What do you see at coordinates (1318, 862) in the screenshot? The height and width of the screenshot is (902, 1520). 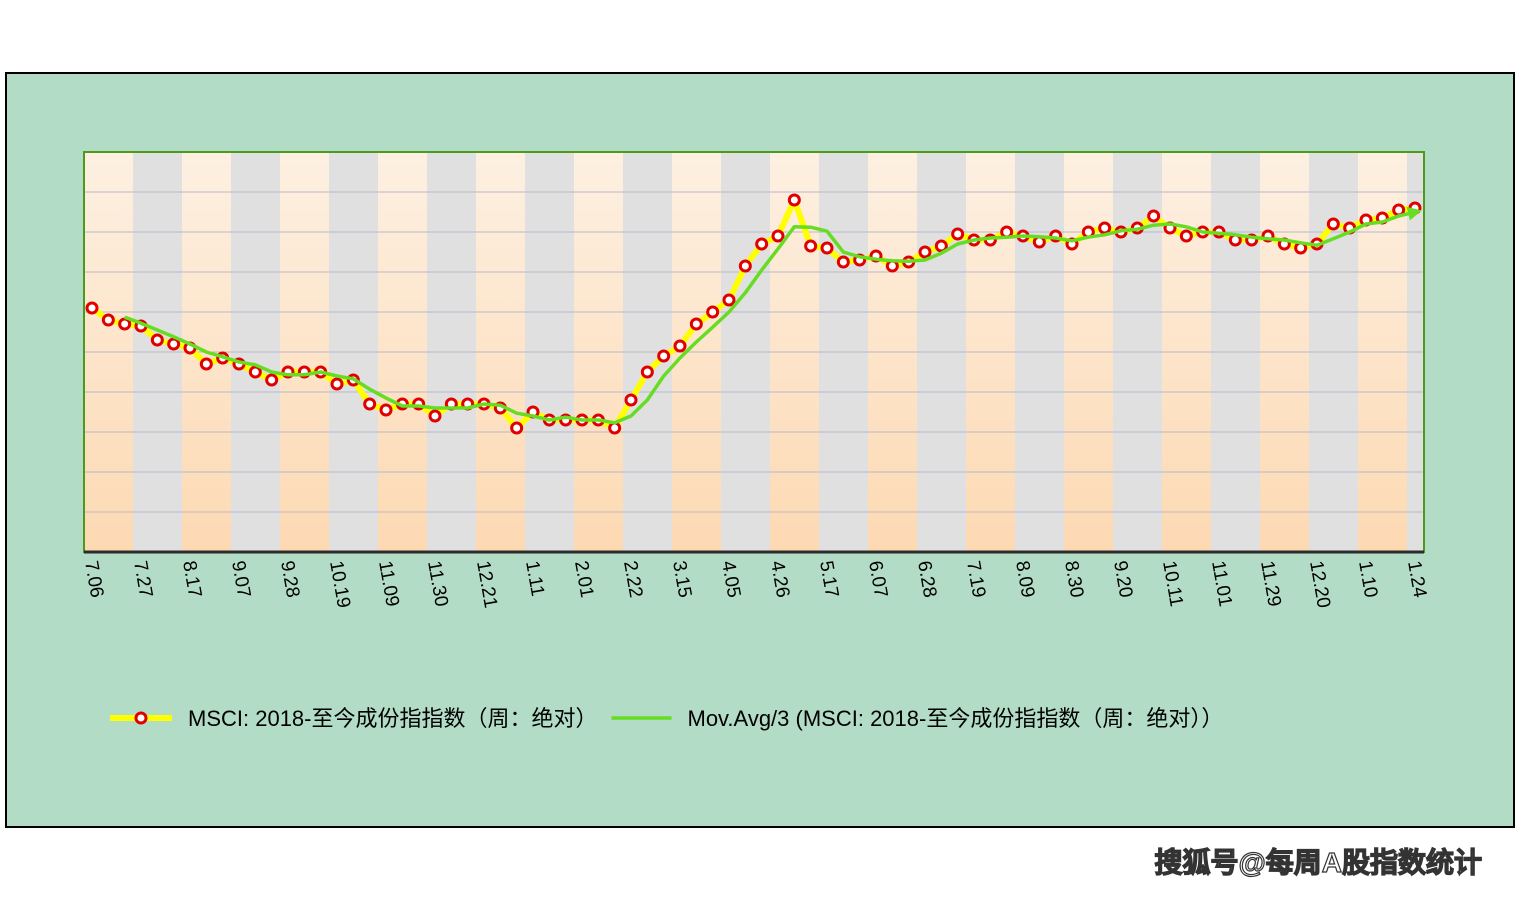 I see `watermark: 搜狐号@每周A股指数统计` at bounding box center [1318, 862].